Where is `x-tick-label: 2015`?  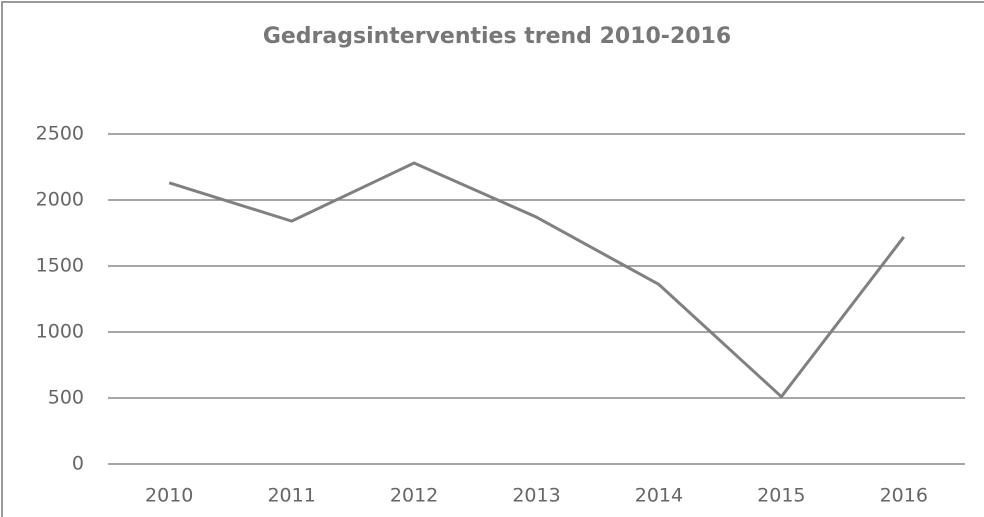
x-tick-label: 2015 is located at coordinates (781, 496).